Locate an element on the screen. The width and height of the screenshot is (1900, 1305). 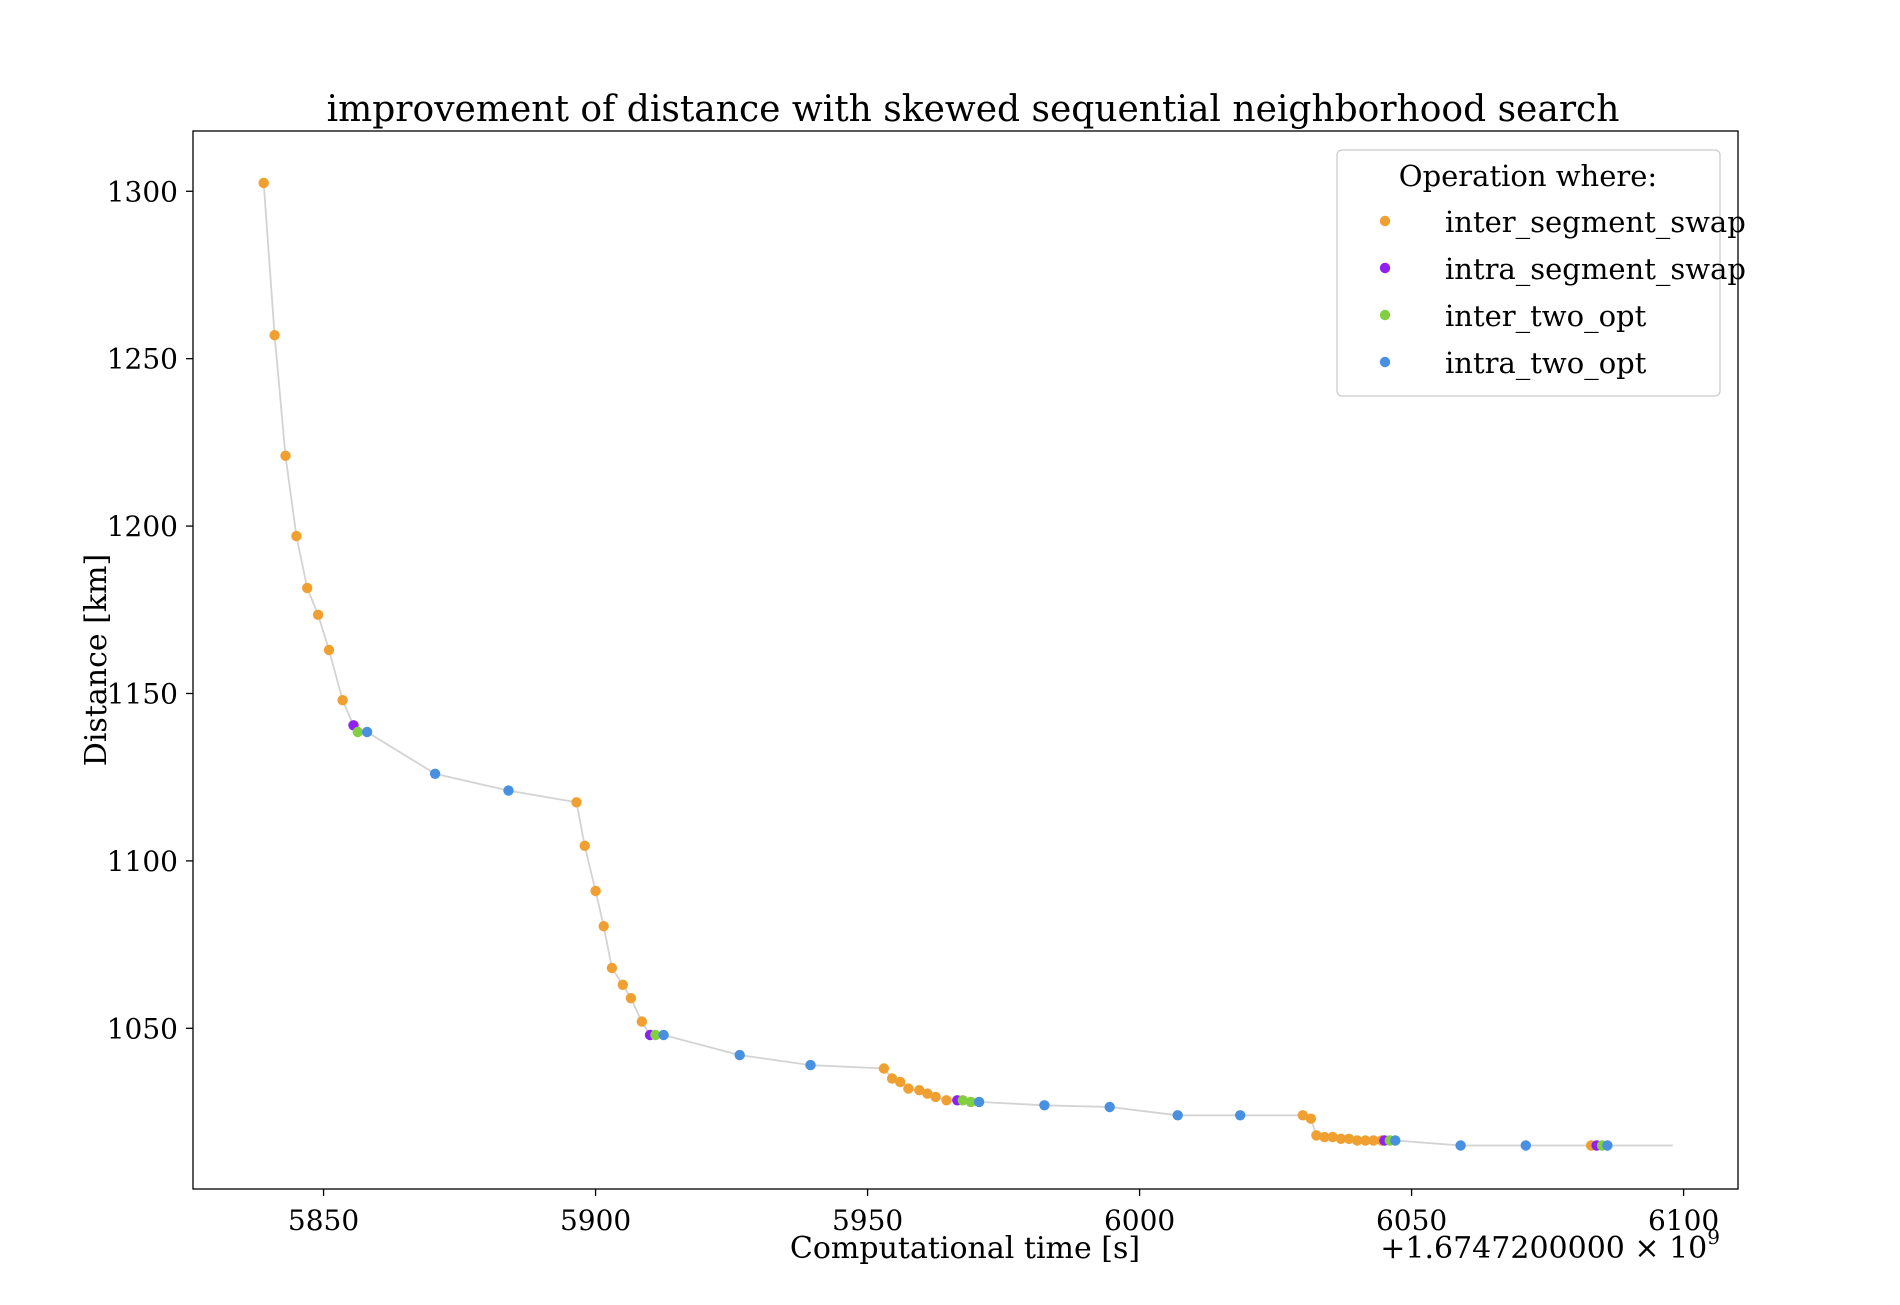
x-axis-label: Computational time [s] is located at coordinates (965, 1248).